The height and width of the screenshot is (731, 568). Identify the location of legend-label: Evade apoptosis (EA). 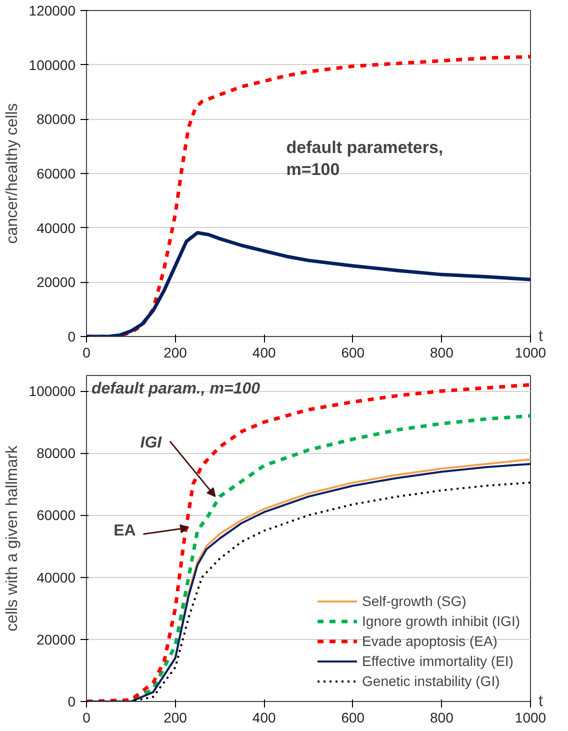
(430, 641).